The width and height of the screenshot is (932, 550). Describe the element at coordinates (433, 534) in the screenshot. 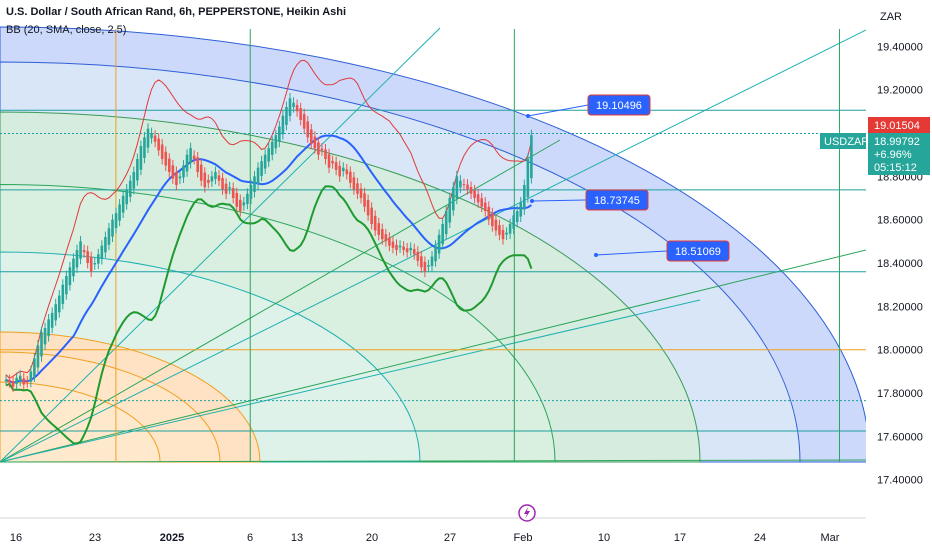

I see `time-axis` at that location.